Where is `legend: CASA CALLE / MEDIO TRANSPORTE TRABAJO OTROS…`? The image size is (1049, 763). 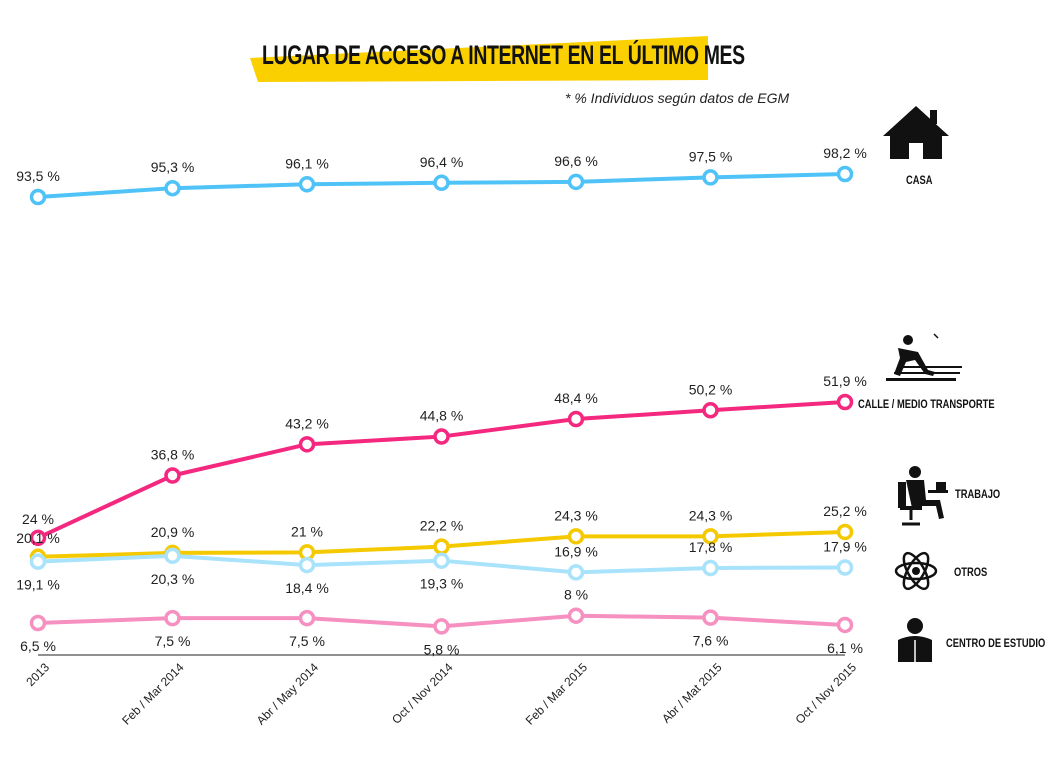
legend: CASA CALLE / MEDIO TRANSPORTE TRABAJO OTROS… is located at coordinates (951, 384).